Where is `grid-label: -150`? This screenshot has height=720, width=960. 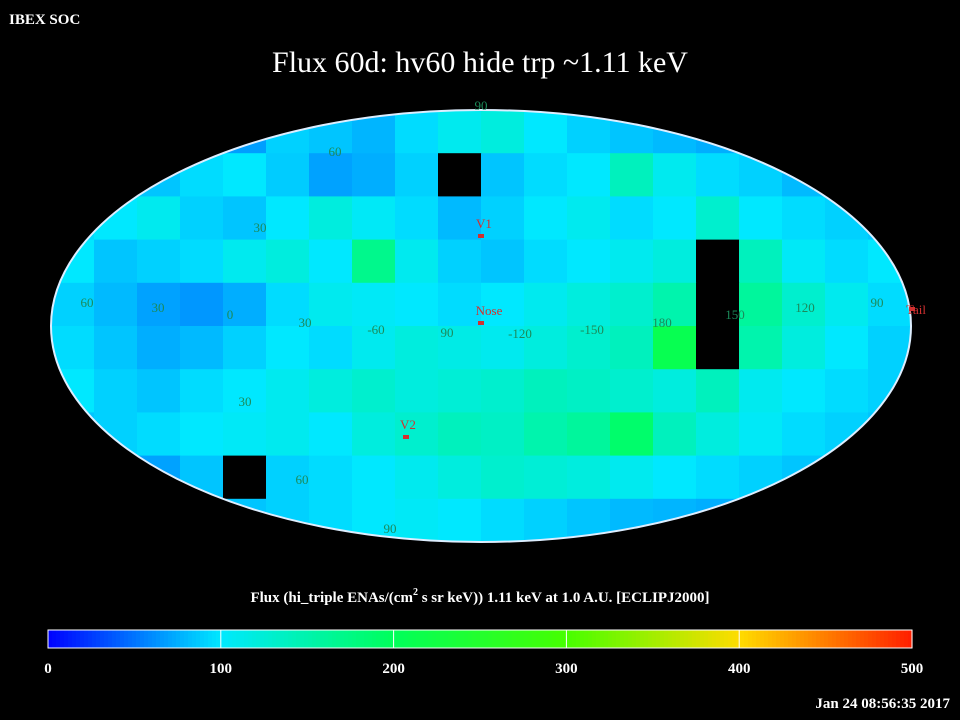
grid-label: -150 is located at coordinates (592, 329).